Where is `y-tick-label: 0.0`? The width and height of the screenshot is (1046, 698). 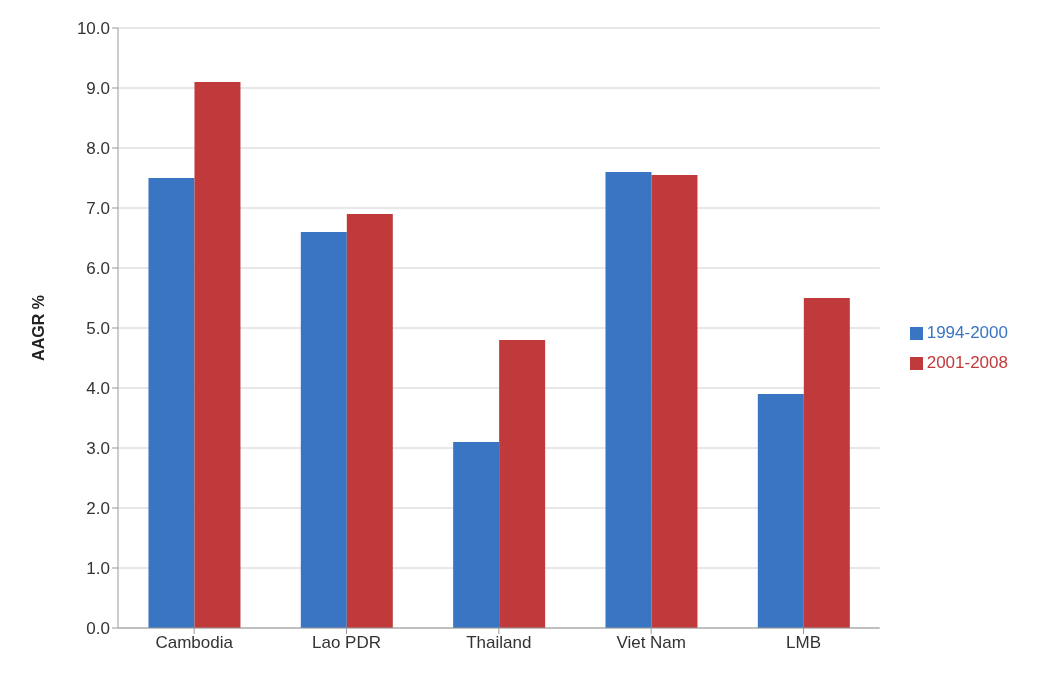
y-tick-label: 0.0 is located at coordinates (98, 629).